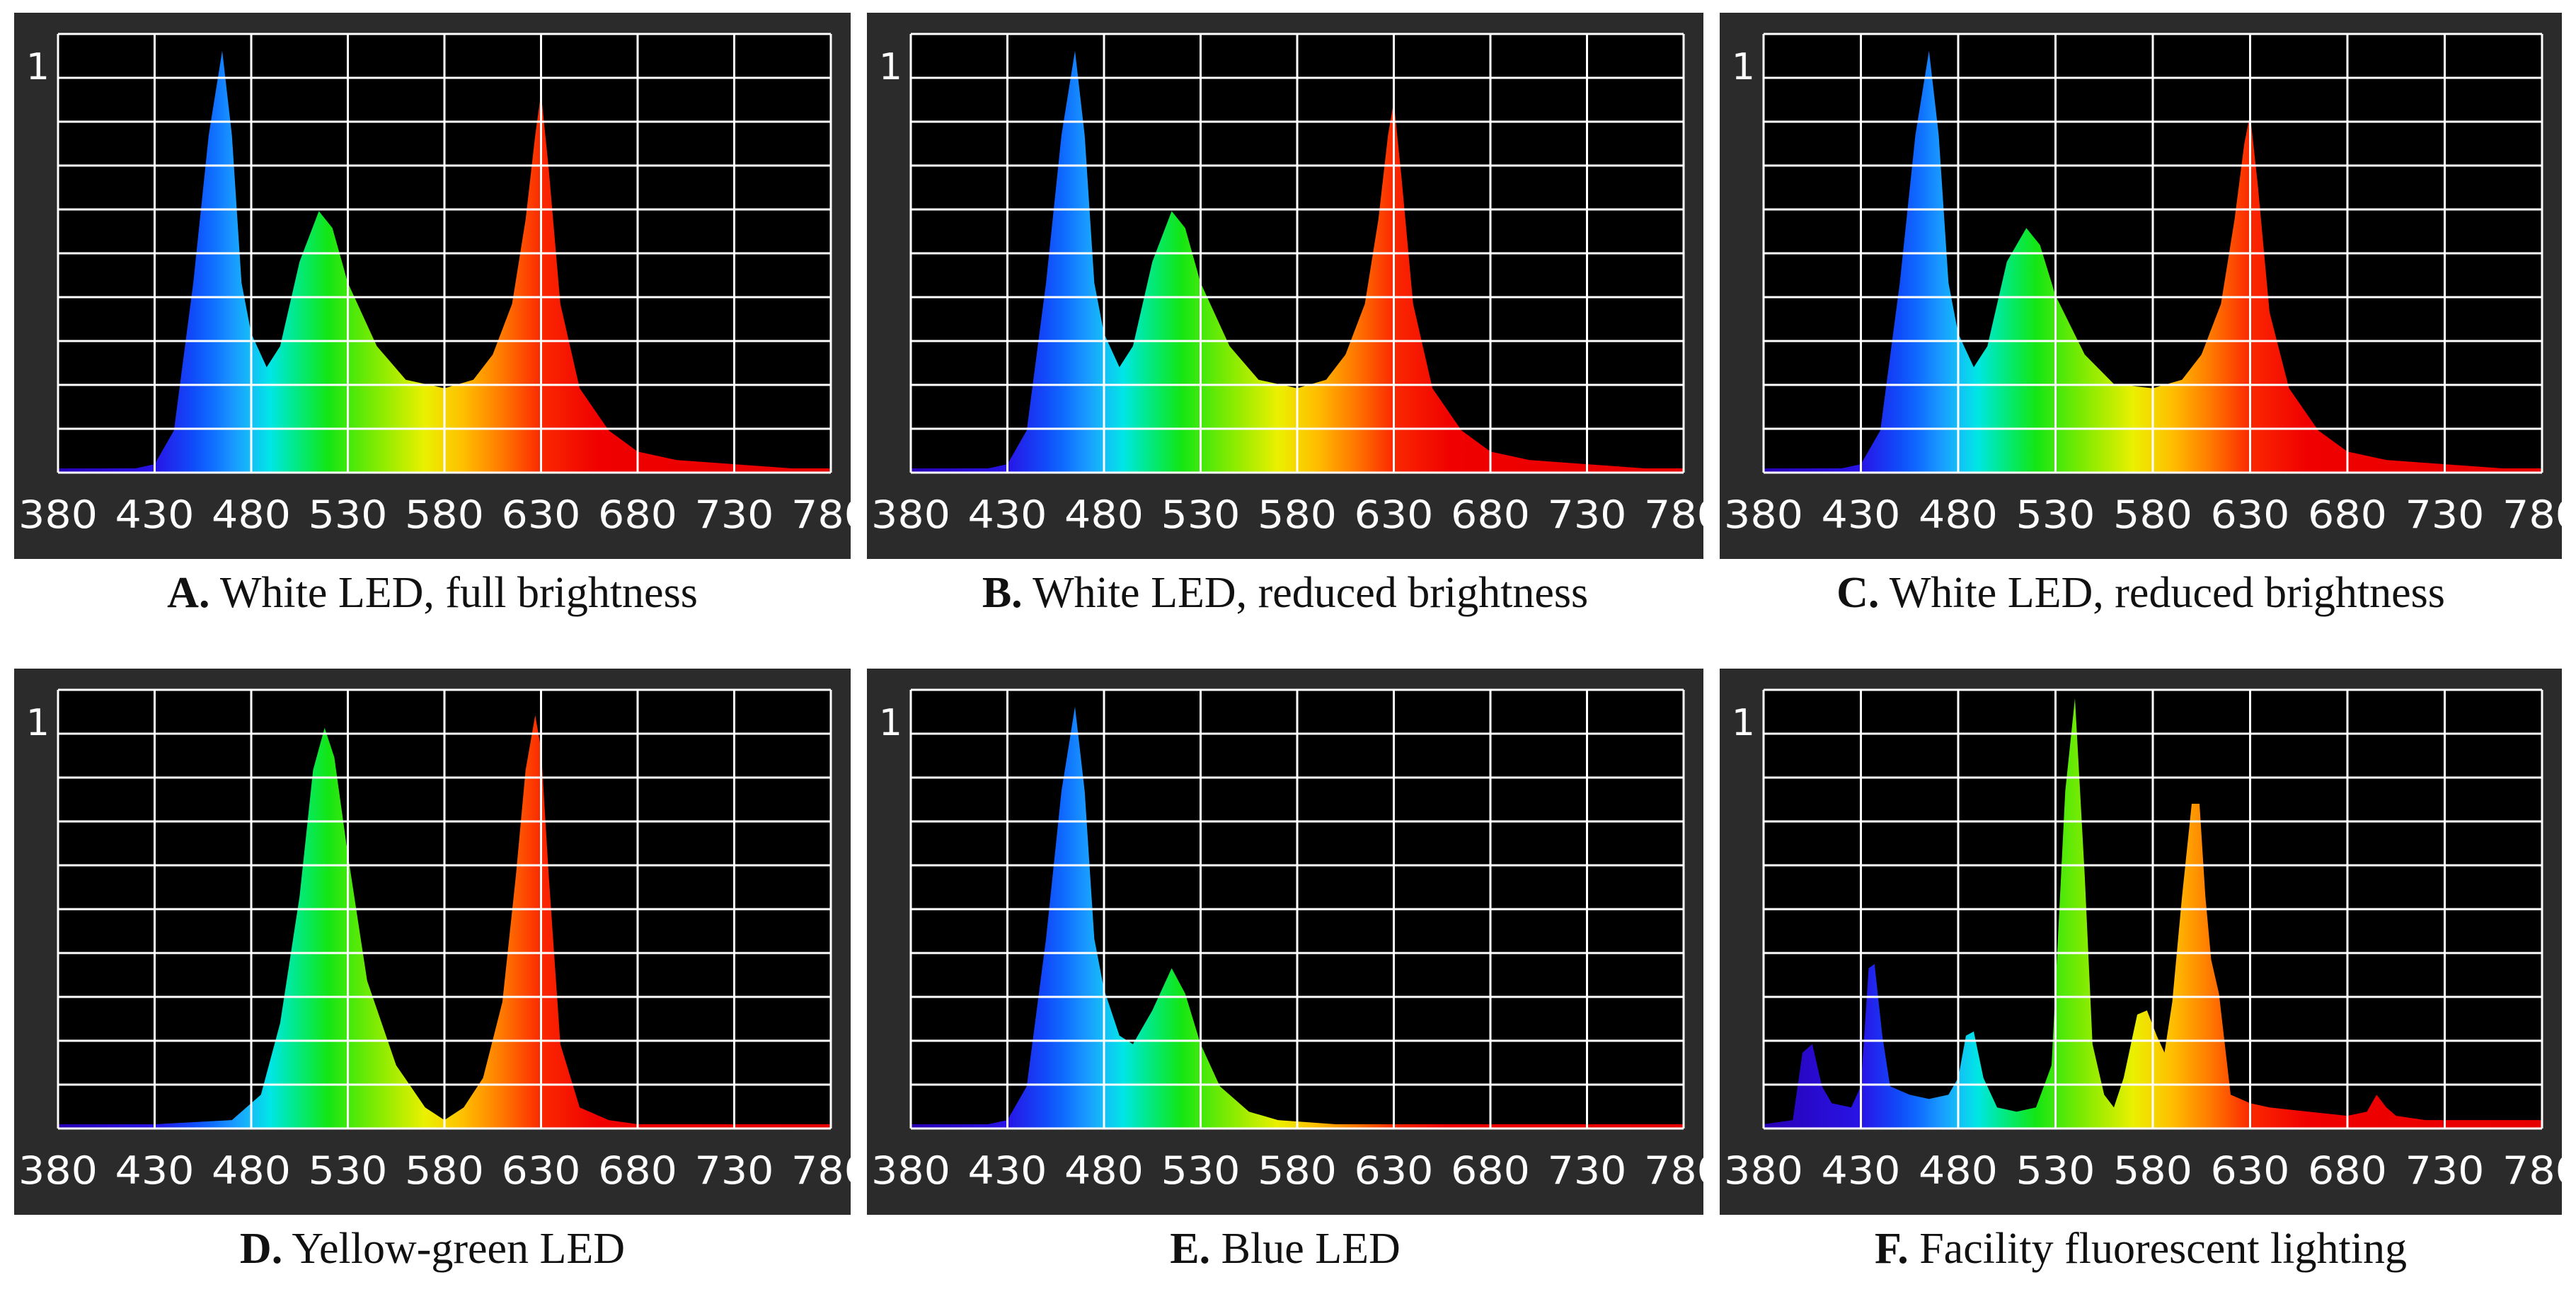  Describe the element at coordinates (2141, 286) in the screenshot. I see `spectrum-chart-c: 380 430 480 530 580 630 680 730 780 1` at that location.